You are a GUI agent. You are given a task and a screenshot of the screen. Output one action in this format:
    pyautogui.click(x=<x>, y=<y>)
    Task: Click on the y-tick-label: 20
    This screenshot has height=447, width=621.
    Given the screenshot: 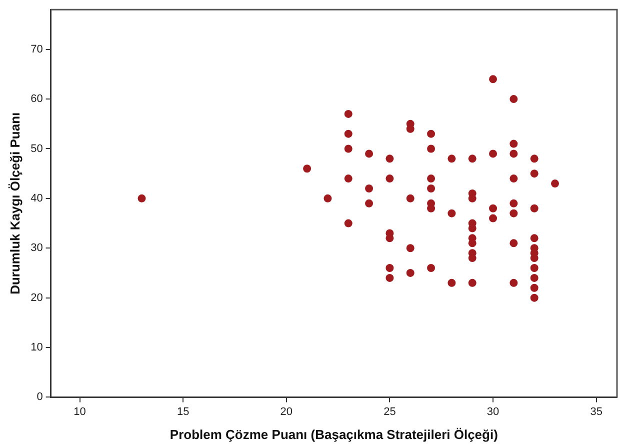 What is the action you would take?
    pyautogui.click(x=36, y=298)
    